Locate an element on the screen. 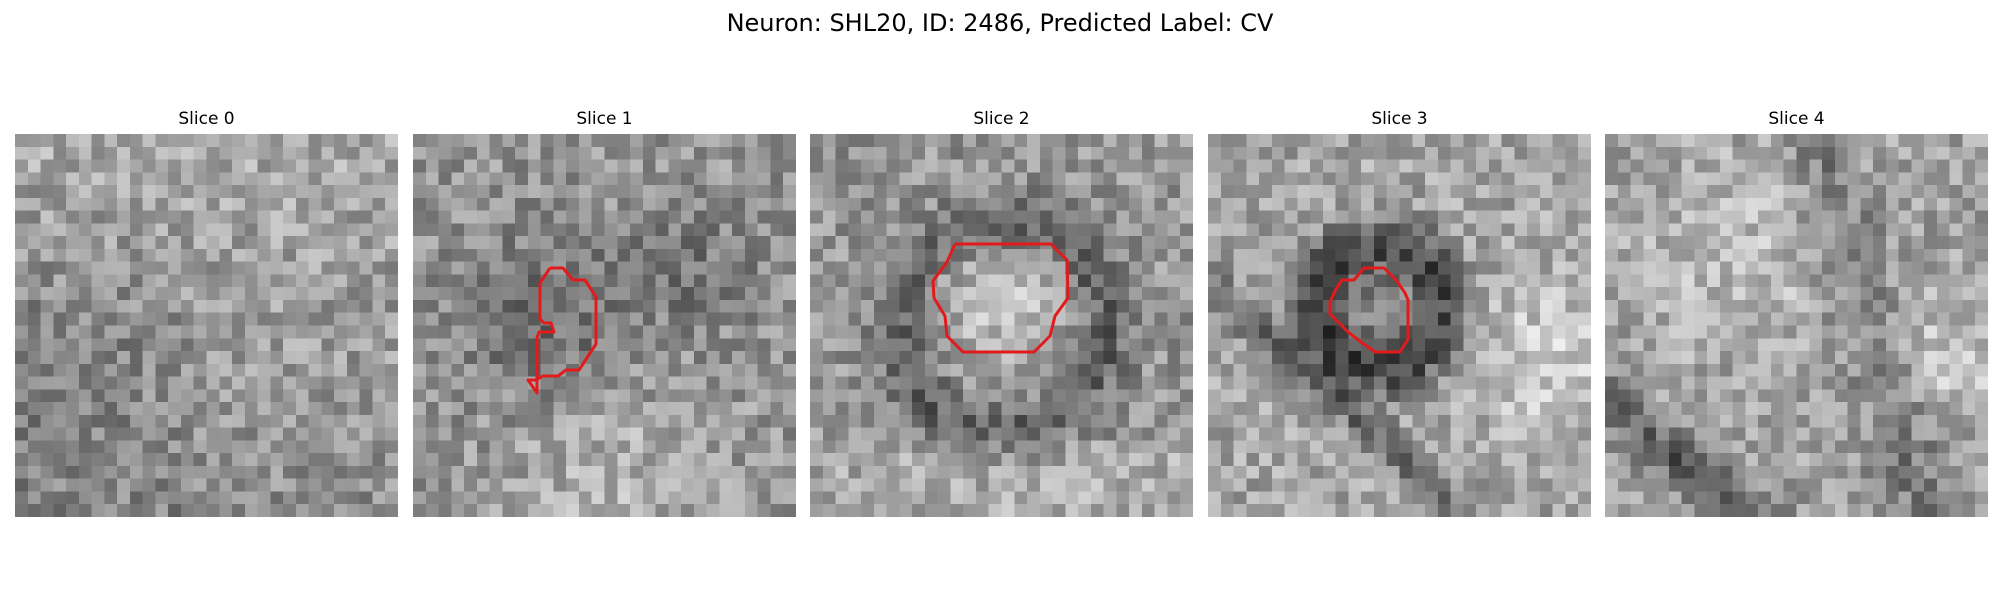  slice-title-1: Slice 1 is located at coordinates (604, 119).